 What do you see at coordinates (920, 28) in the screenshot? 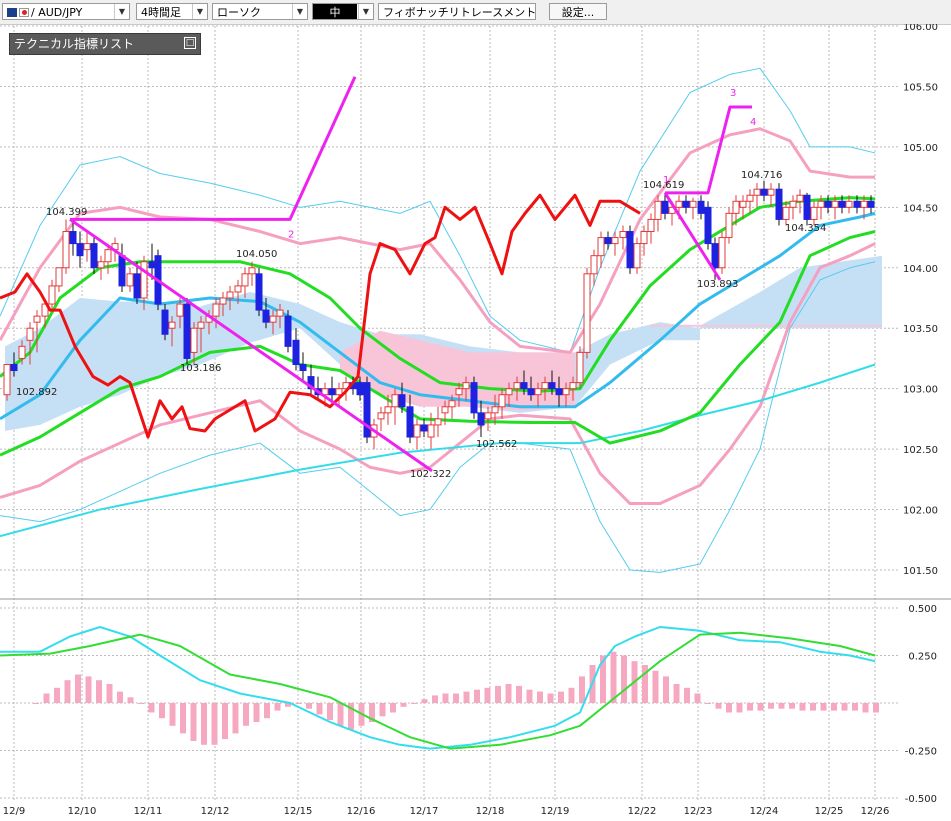
I see `price-axis-tick-label: 106.00` at bounding box center [920, 28].